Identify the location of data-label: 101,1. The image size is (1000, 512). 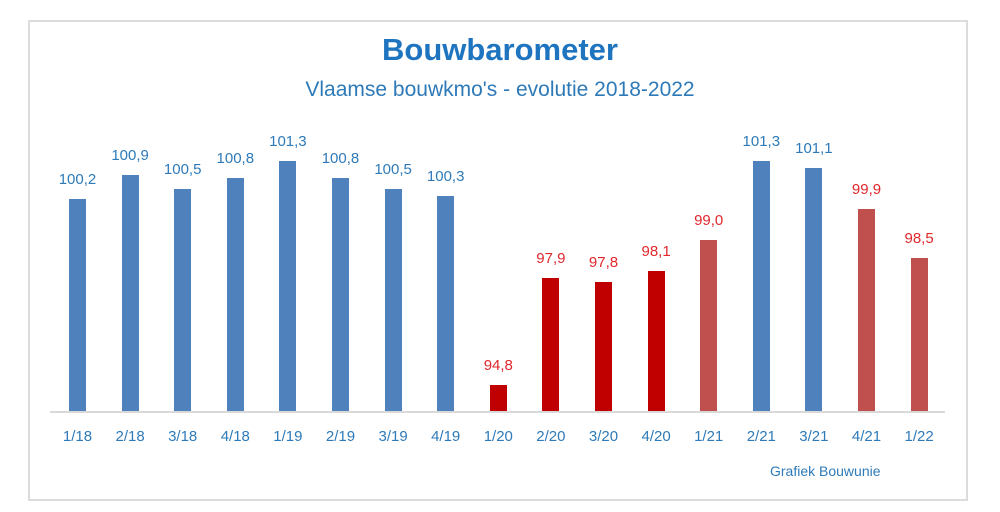
(814, 149).